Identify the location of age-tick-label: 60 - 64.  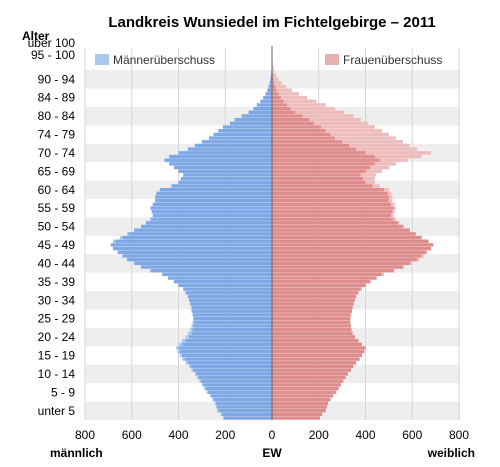
(57, 190).